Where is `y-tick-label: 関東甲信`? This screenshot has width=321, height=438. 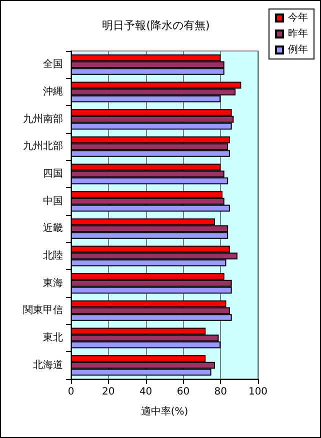 y-tick-label: 関東甲信 is located at coordinates (43, 310).